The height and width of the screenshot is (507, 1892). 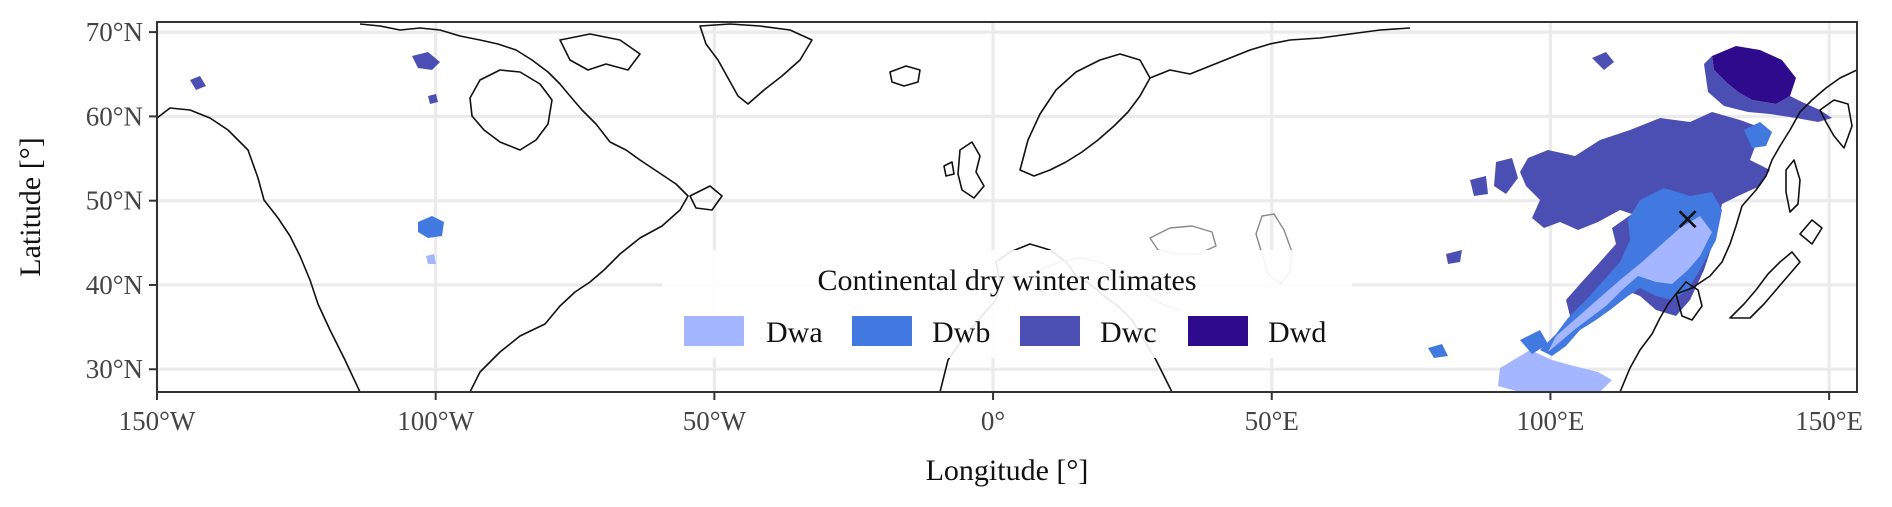 What do you see at coordinates (715, 421) in the screenshot?
I see `x-tick-label: 50°W` at bounding box center [715, 421].